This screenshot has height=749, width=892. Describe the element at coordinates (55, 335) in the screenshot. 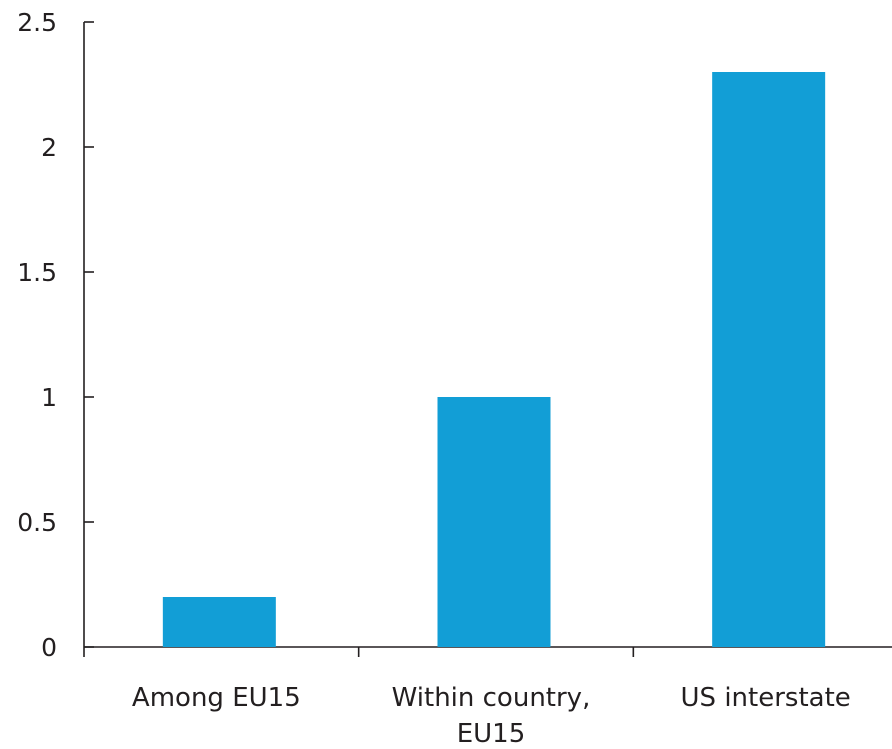

I see `y-axis: 0 0.5 1 1.5 2 2.5` at that location.